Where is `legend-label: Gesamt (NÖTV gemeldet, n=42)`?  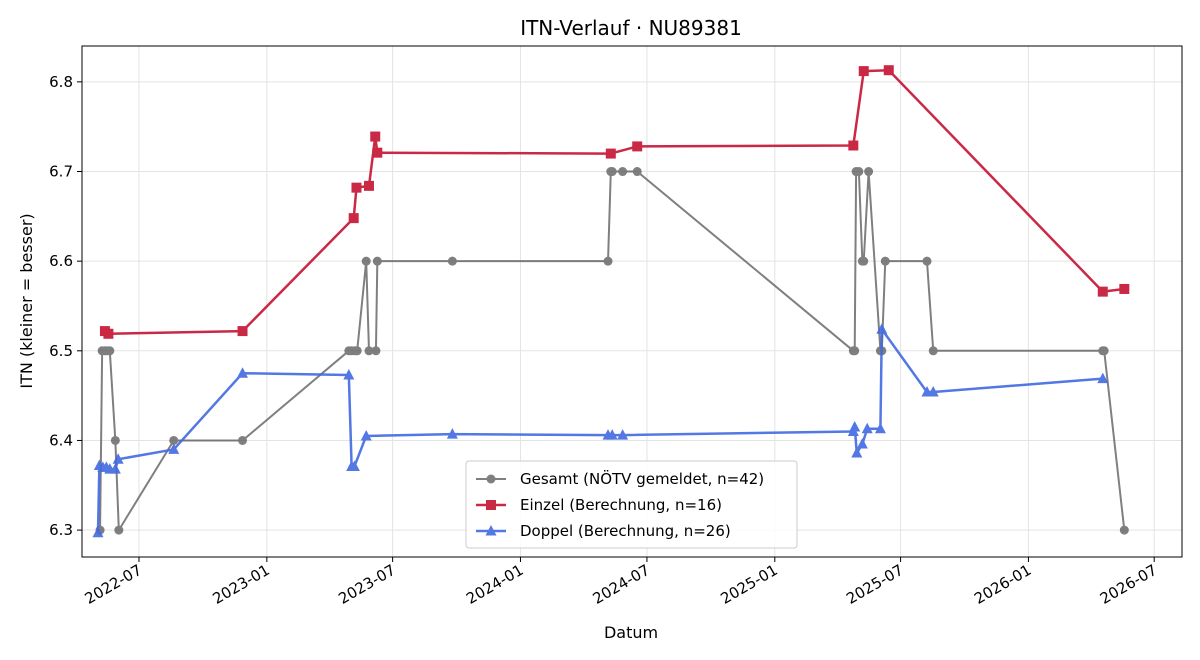
legend-label: Gesamt (NÖTV gemeldet, n=42) is located at coordinates (642, 478).